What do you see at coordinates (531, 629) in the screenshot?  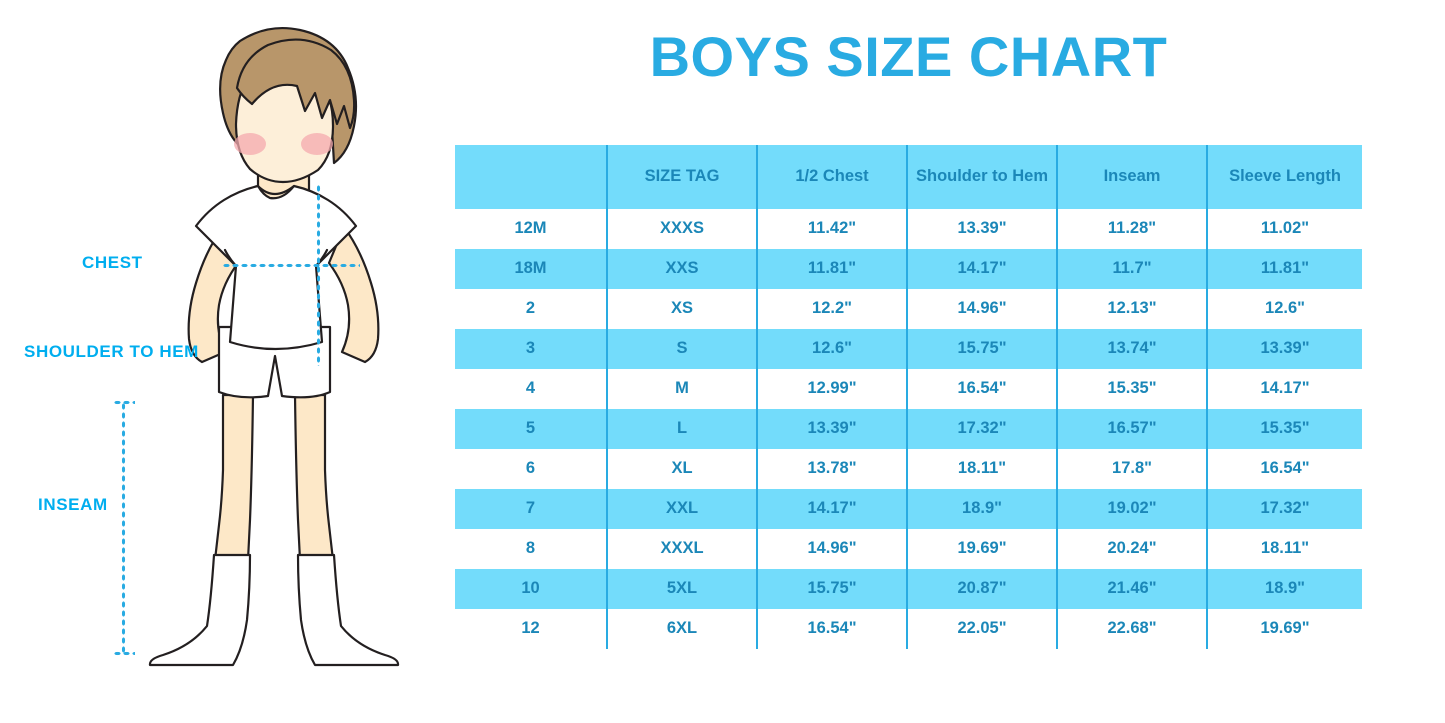 I see `cell-size: 12` at bounding box center [531, 629].